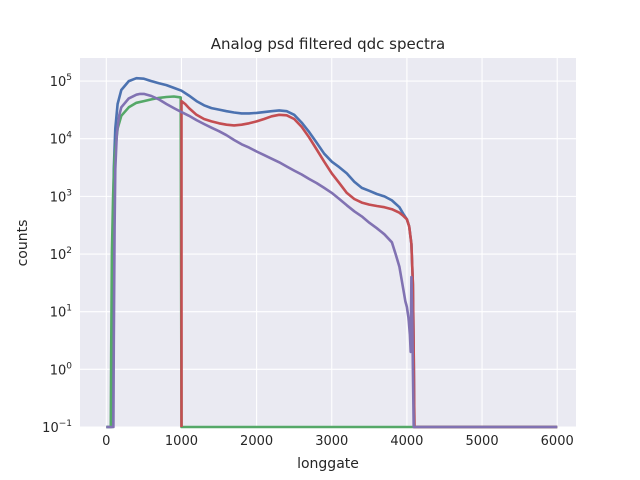  What do you see at coordinates (256, 441) in the screenshot?
I see `x-tick-label: 2000` at bounding box center [256, 441].